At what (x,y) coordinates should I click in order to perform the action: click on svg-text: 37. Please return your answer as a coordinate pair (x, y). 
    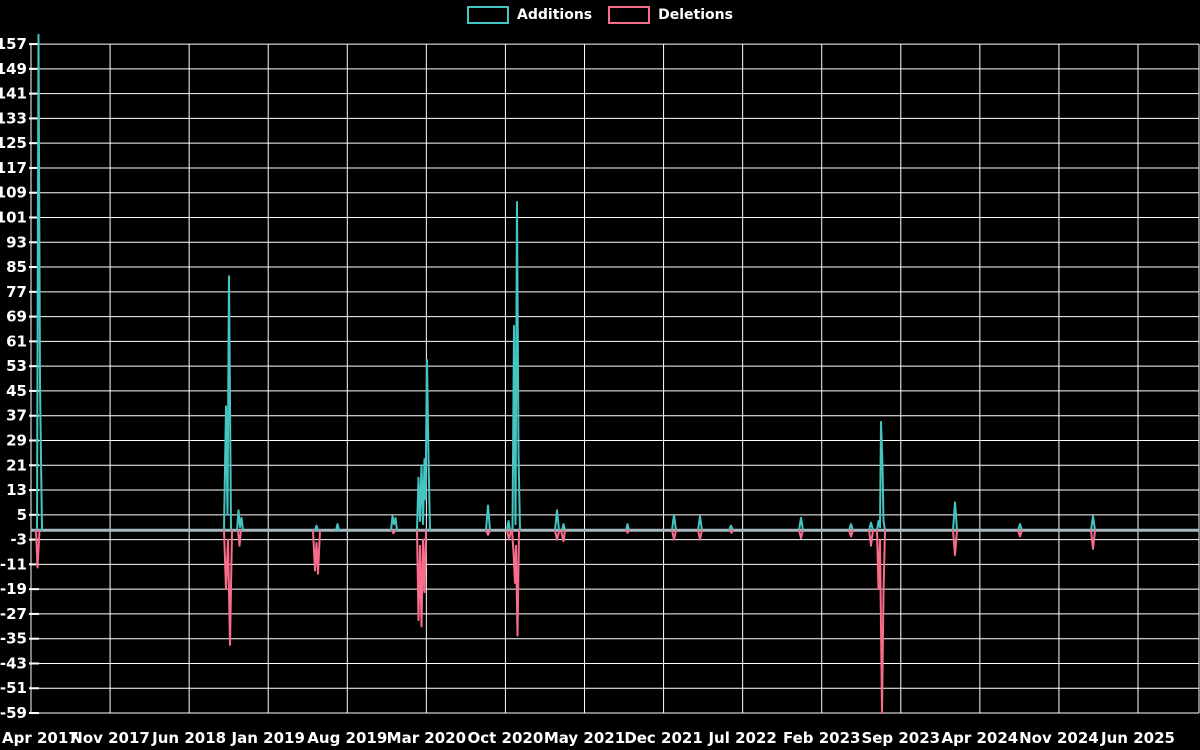
    Looking at the image, I should click on (16, 416).